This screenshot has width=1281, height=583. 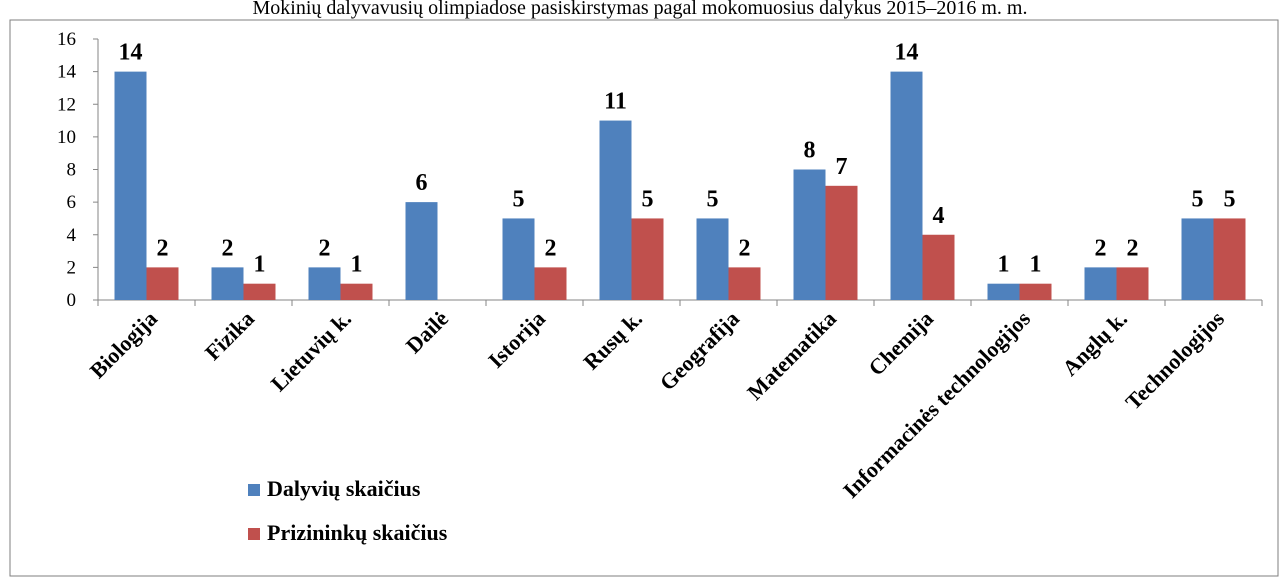 What do you see at coordinates (72, 170) in the screenshot?
I see `y-tick-label: 8` at bounding box center [72, 170].